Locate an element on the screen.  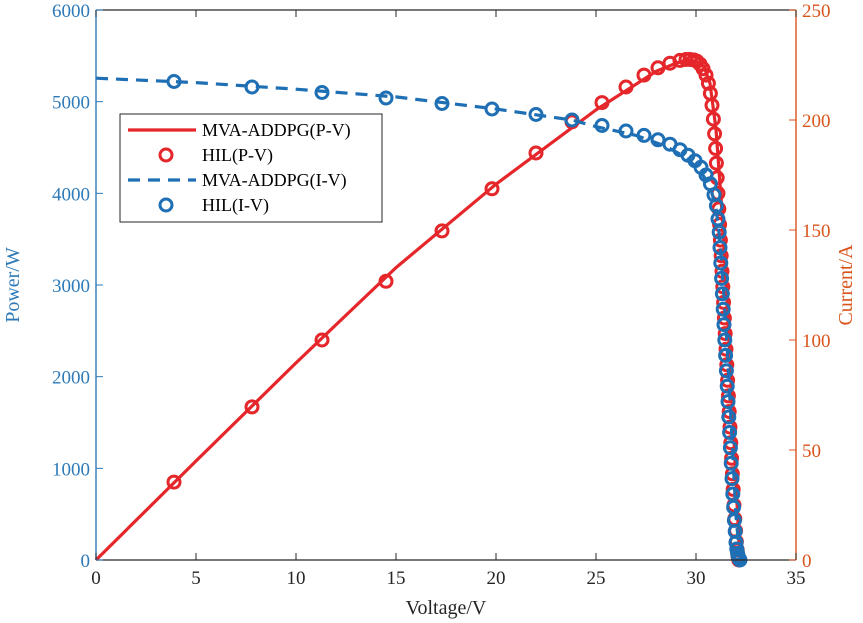
y-left-tick-label: 3000 is located at coordinates (71, 286).